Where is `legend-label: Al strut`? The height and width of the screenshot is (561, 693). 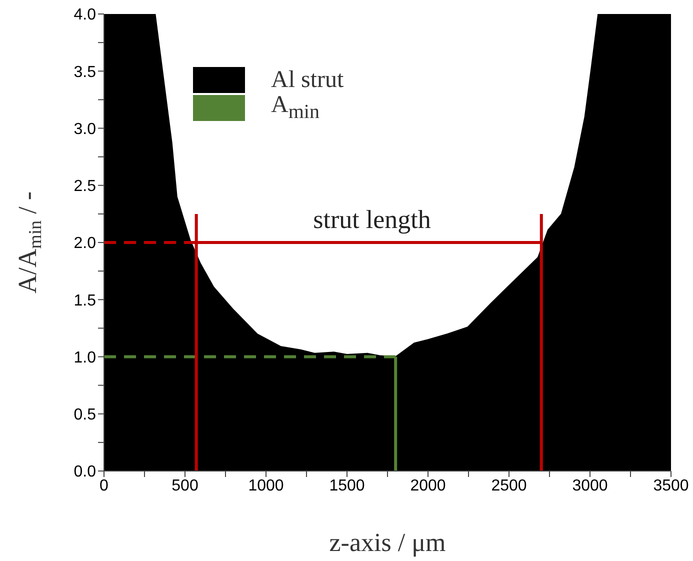 legend-label: Al strut is located at coordinates (307, 80).